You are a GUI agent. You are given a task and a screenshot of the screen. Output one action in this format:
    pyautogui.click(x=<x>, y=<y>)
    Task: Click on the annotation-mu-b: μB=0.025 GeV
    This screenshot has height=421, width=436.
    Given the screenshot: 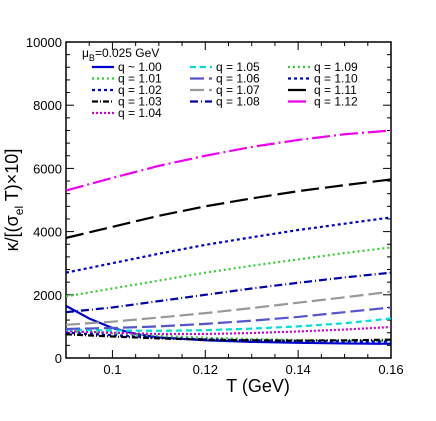 What is the action you would take?
    pyautogui.click(x=120, y=54)
    